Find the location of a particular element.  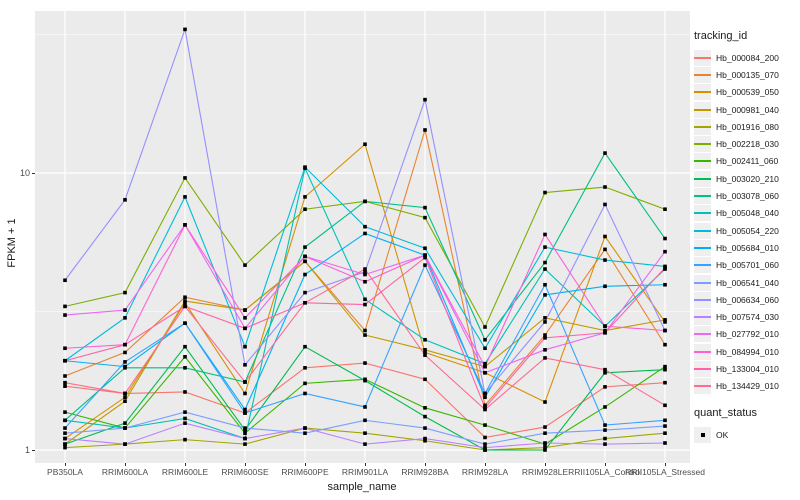

quant-ok-key is located at coordinates (702, 434).